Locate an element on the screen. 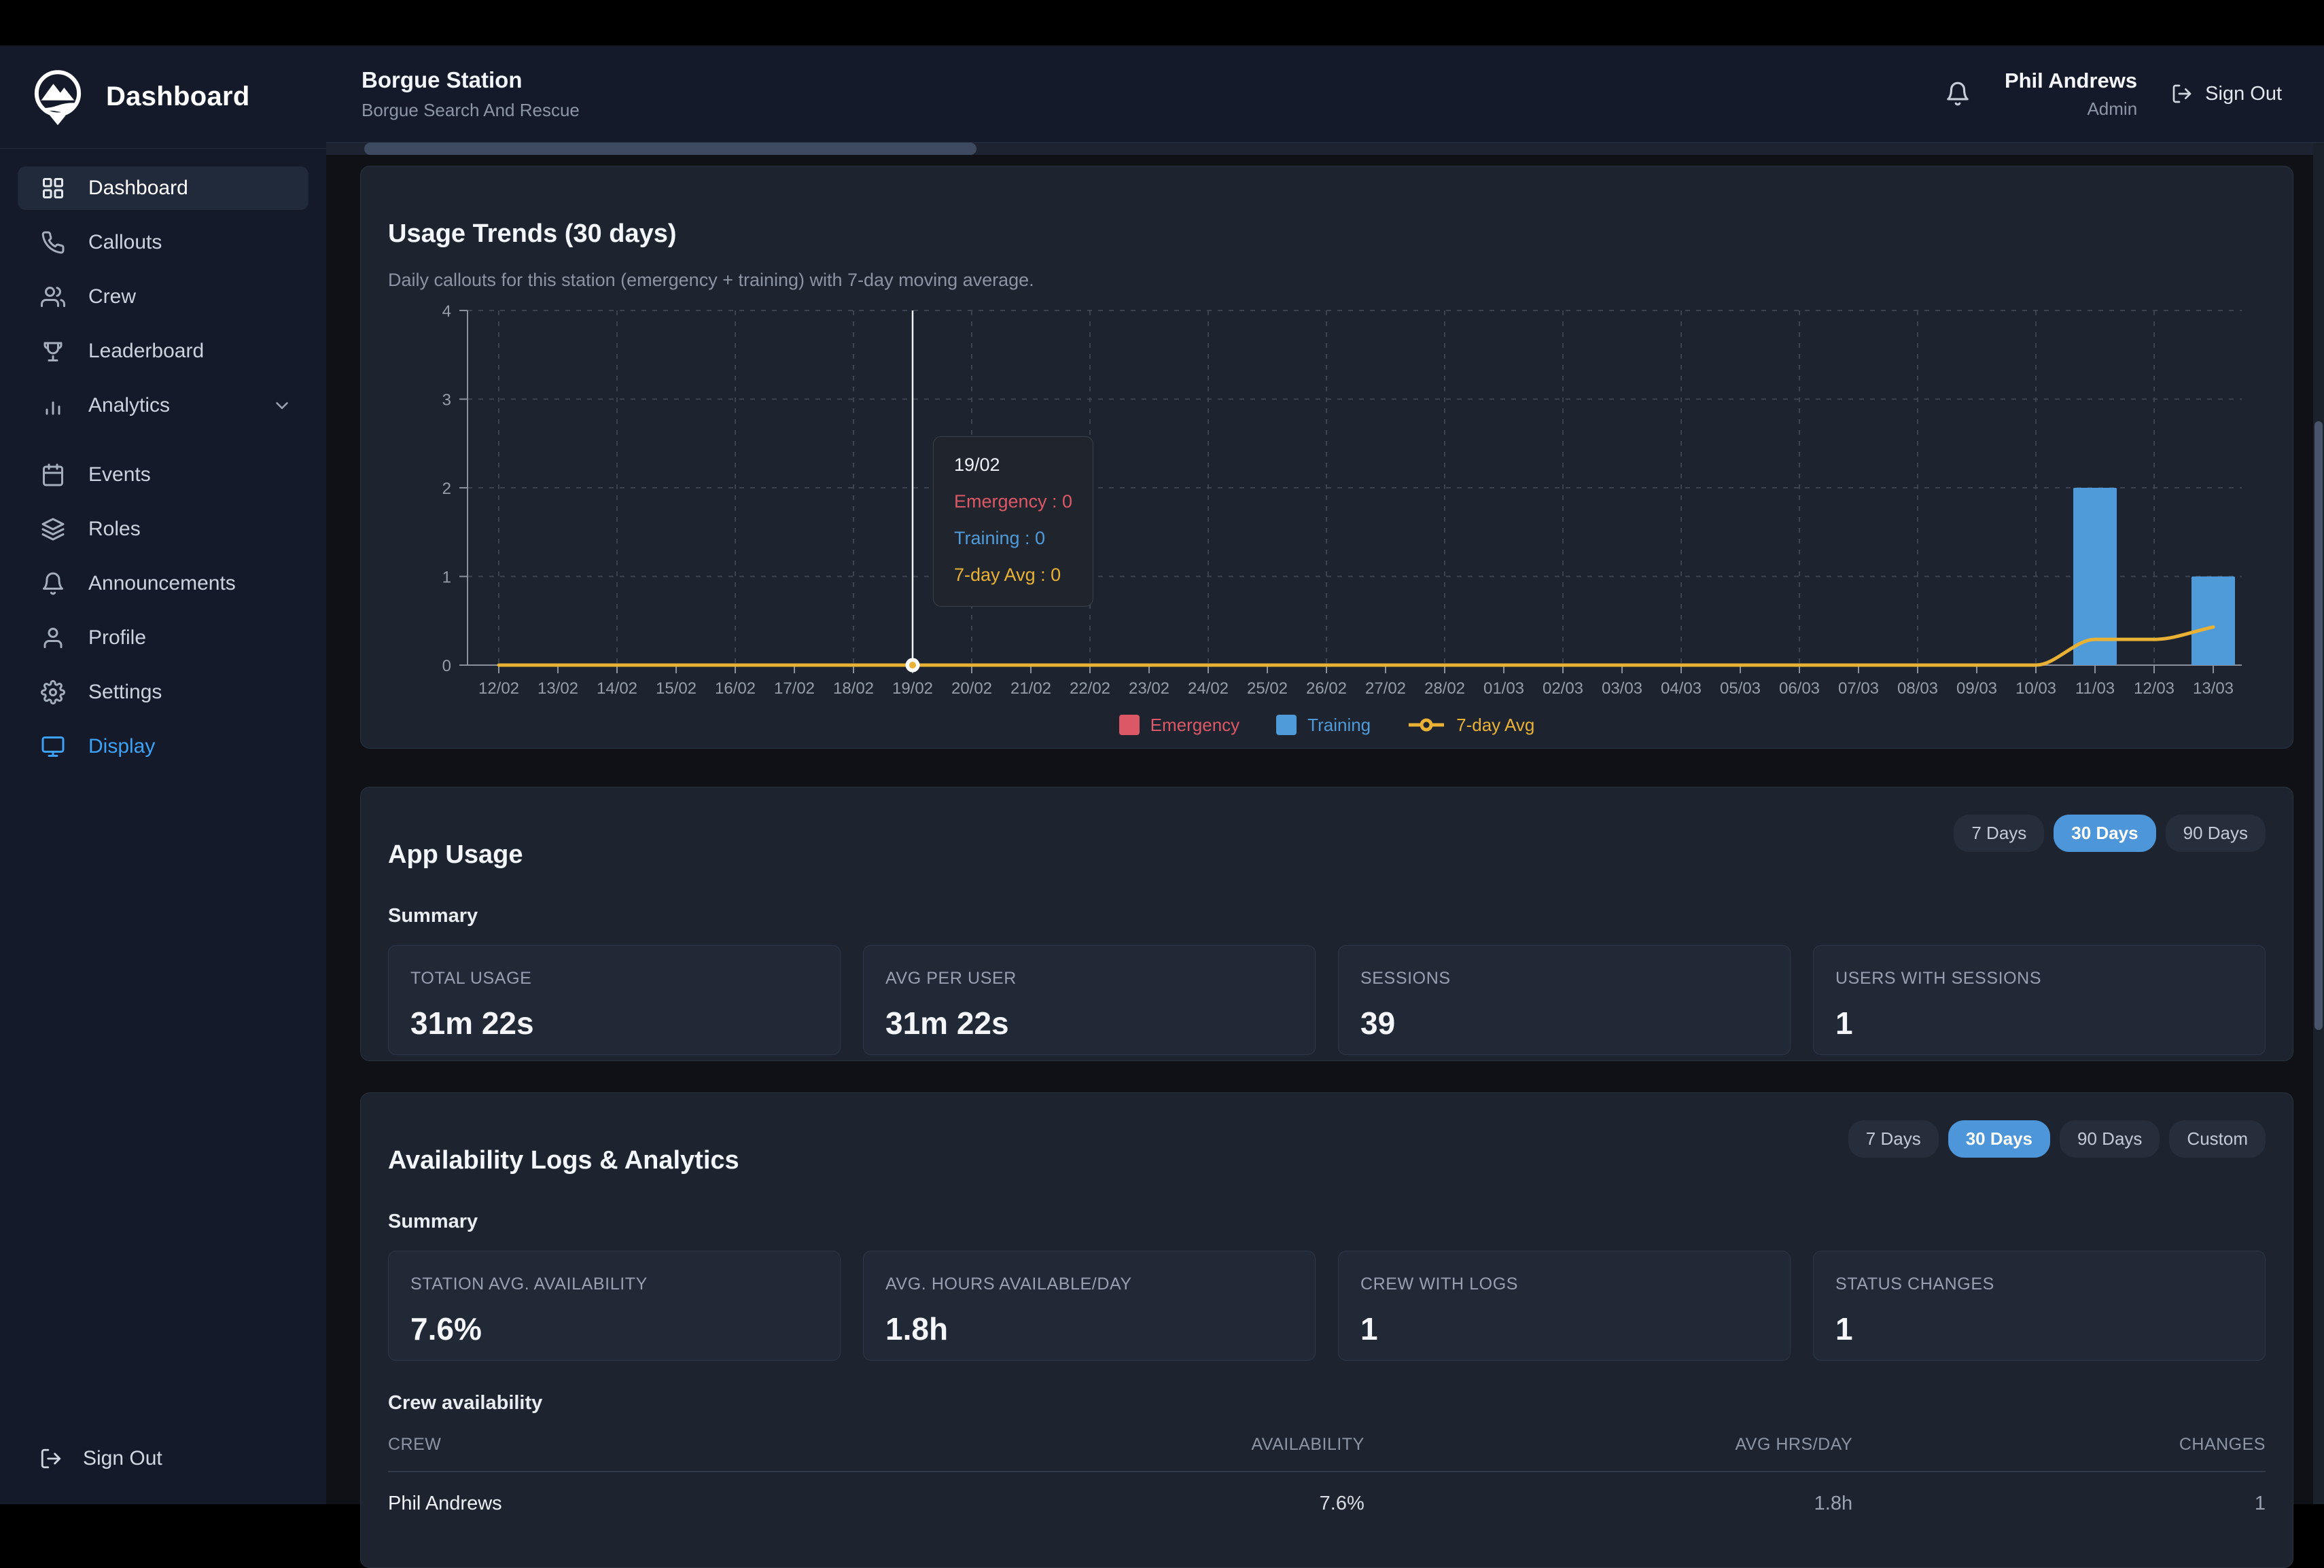 The width and height of the screenshot is (2324, 1568). vertical-scrollbar is located at coordinates (2318, 823).